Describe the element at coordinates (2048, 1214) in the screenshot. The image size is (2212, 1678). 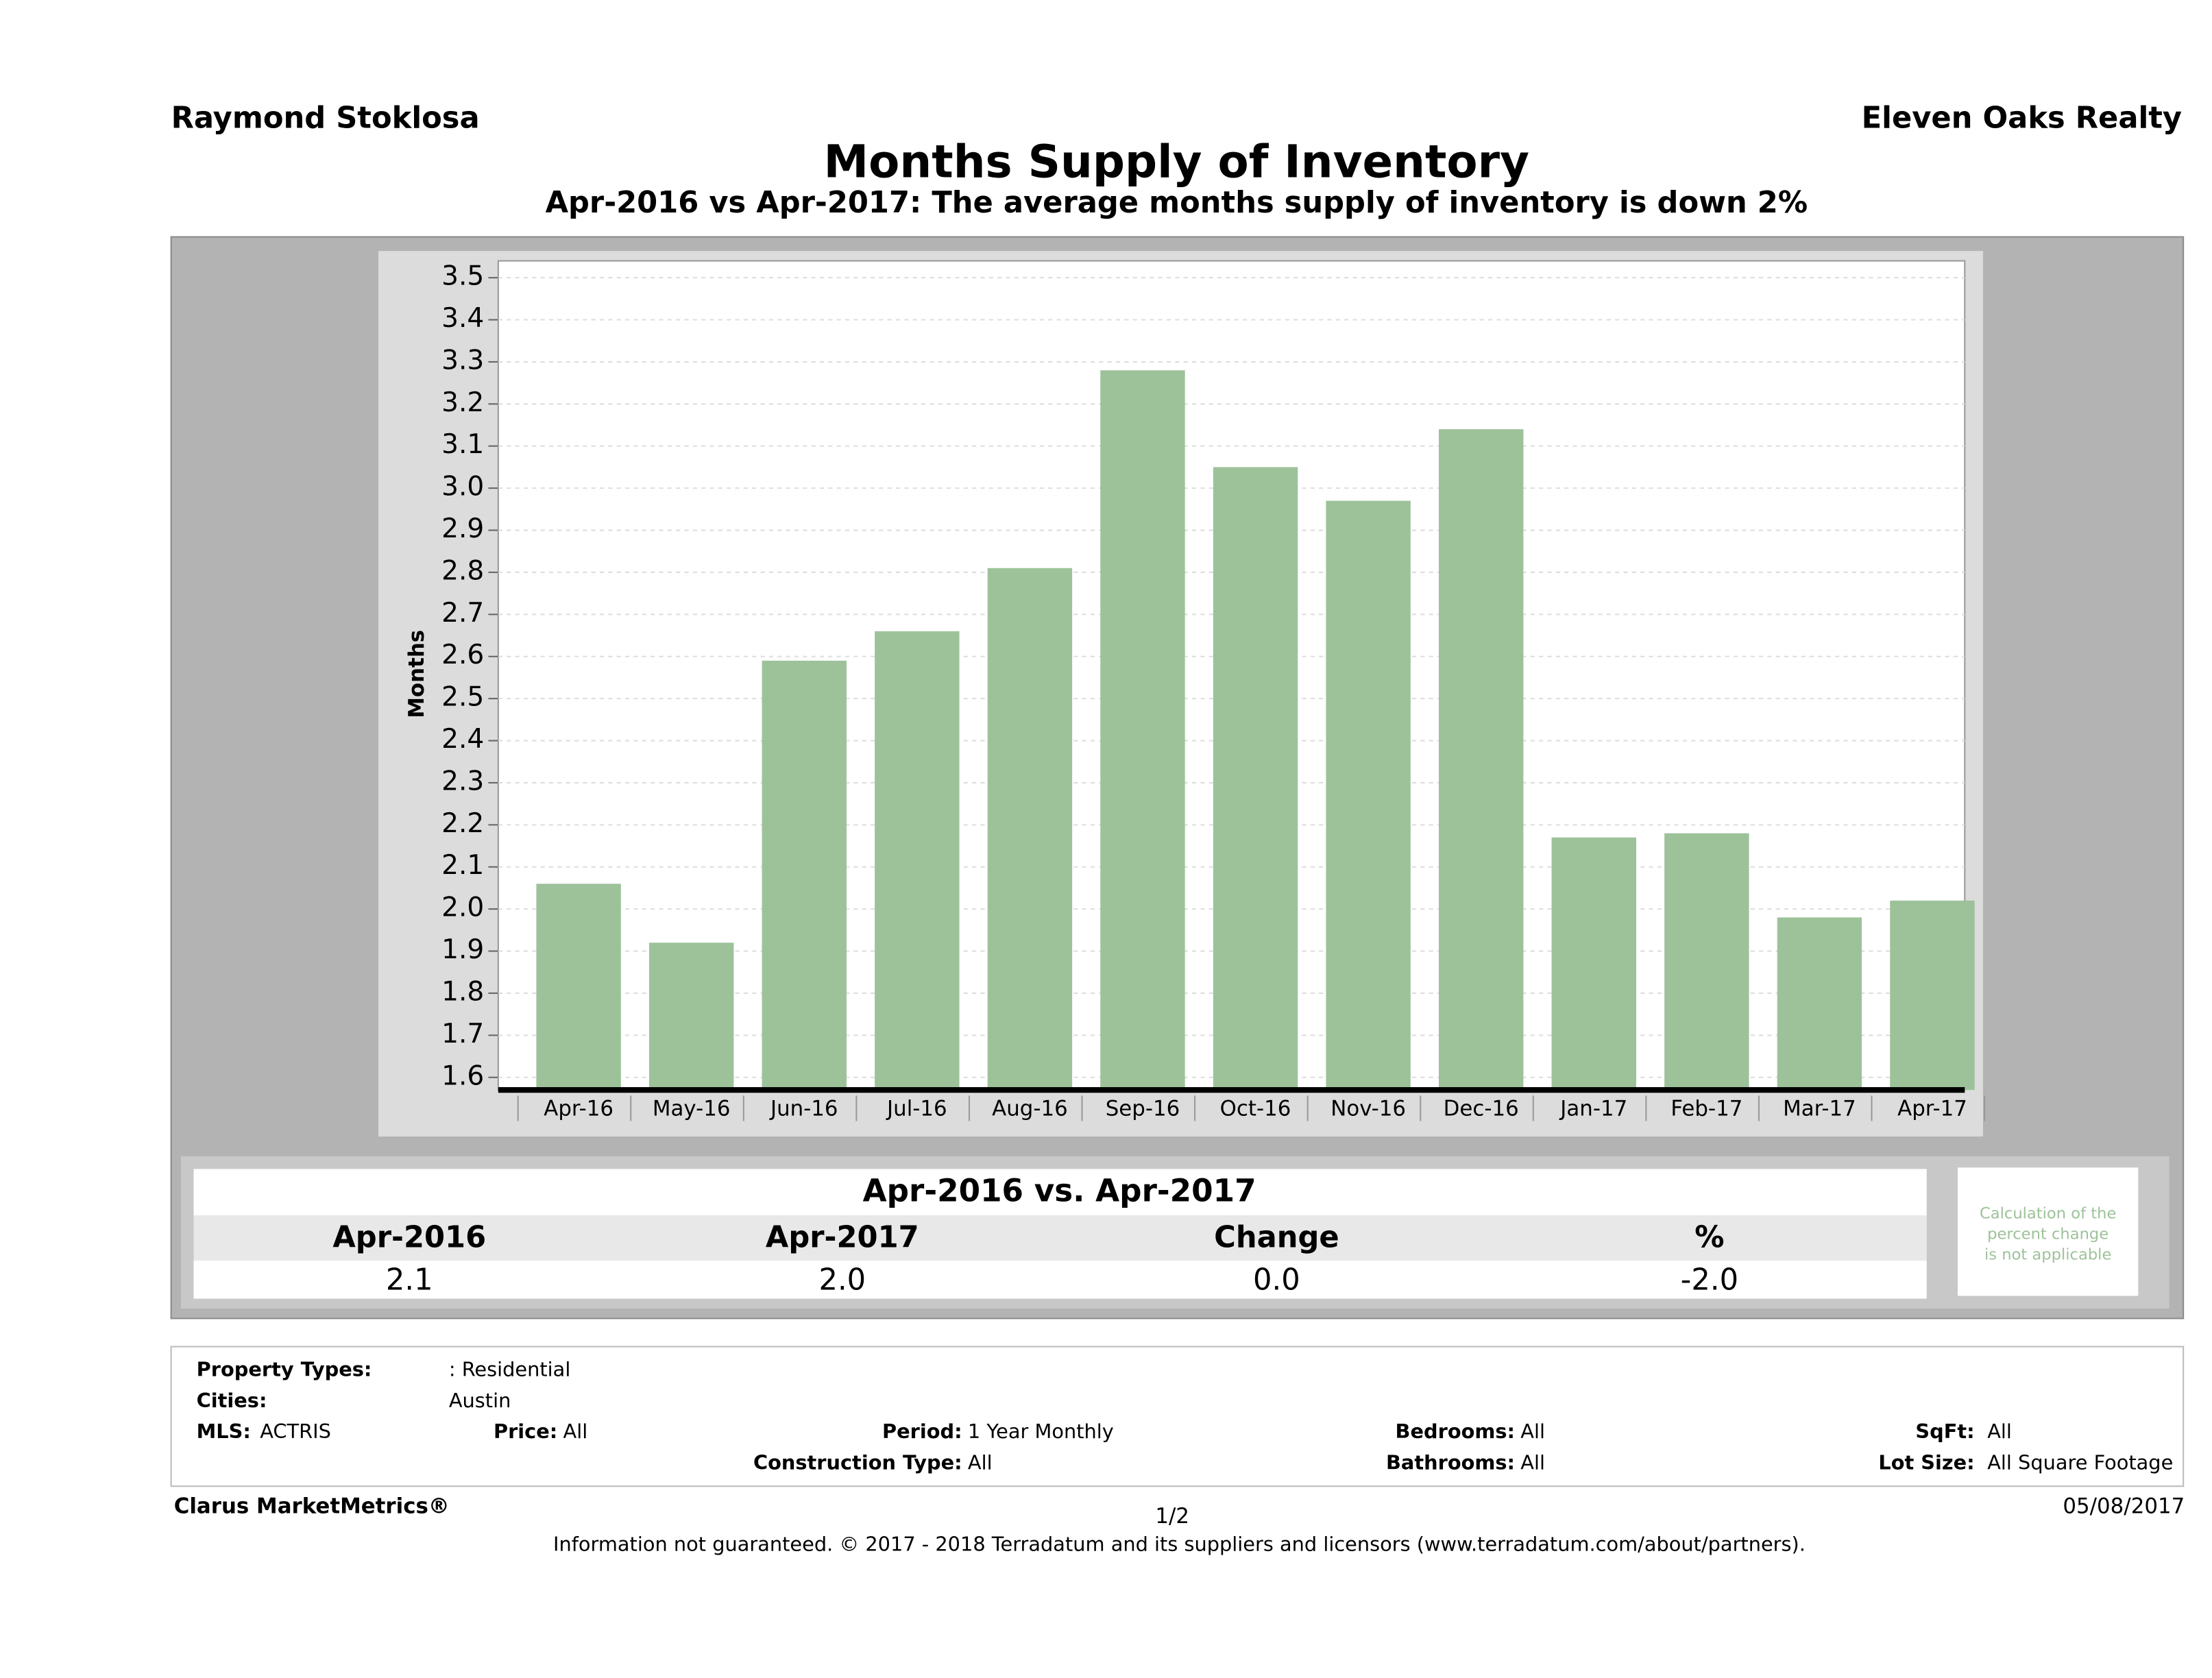
I see `note-line: Calculation of the` at that location.